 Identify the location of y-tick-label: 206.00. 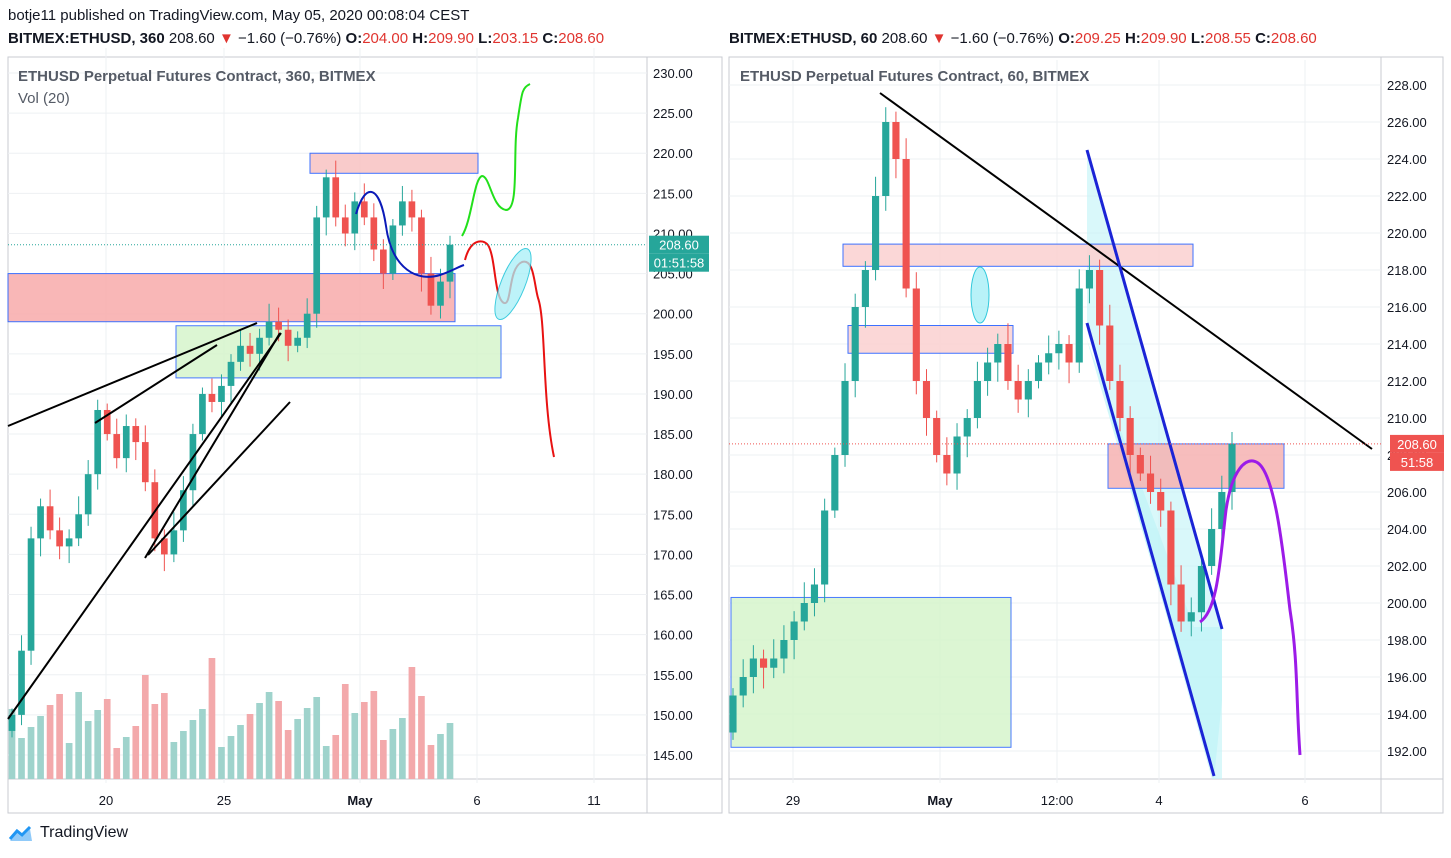
(1407, 492).